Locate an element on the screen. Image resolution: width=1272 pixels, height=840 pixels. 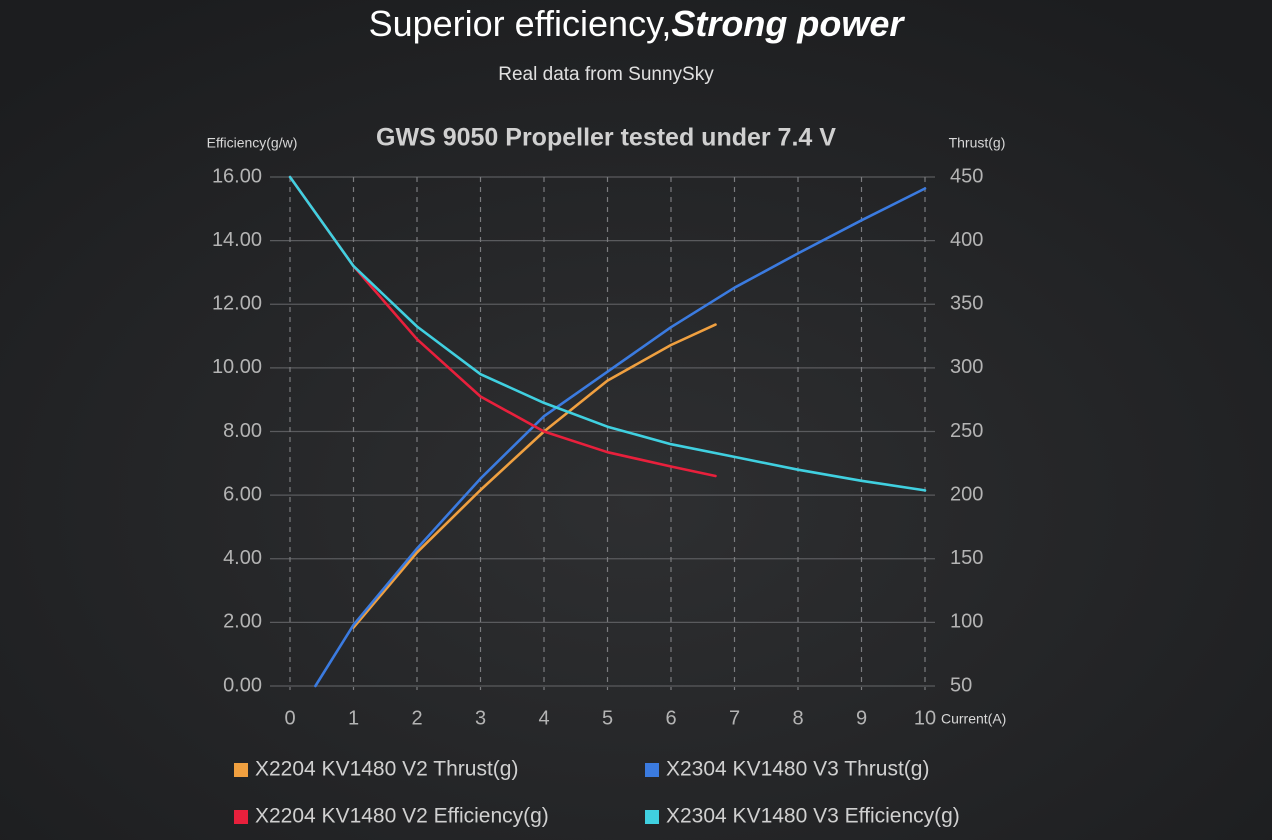
y-tick-label: 16.00 is located at coordinates (237, 176).